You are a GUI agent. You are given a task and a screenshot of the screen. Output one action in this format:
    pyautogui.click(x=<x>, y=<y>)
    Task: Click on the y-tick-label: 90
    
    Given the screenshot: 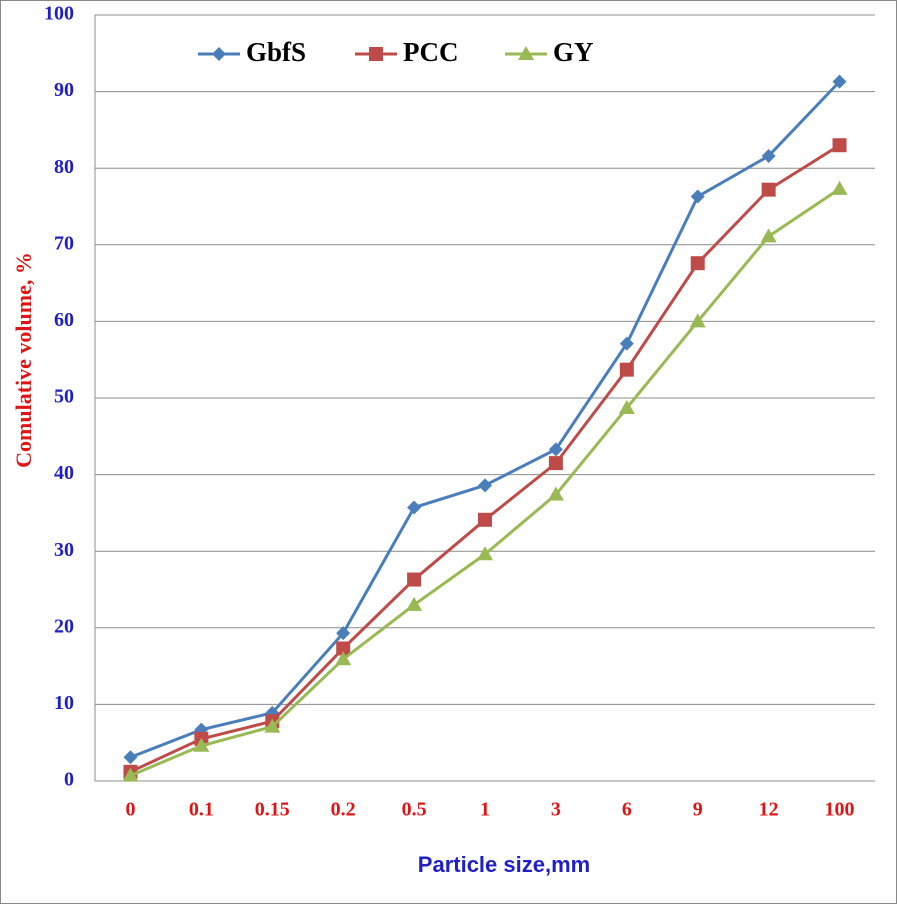 What is the action you would take?
    pyautogui.click(x=64, y=90)
    